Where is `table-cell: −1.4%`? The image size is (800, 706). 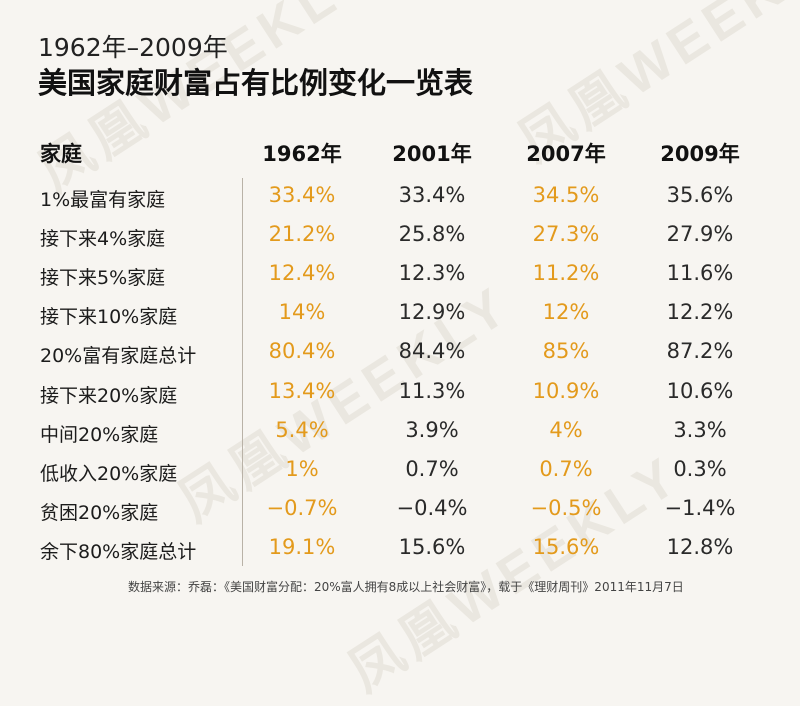 table-cell: −1.4% is located at coordinates (700, 507).